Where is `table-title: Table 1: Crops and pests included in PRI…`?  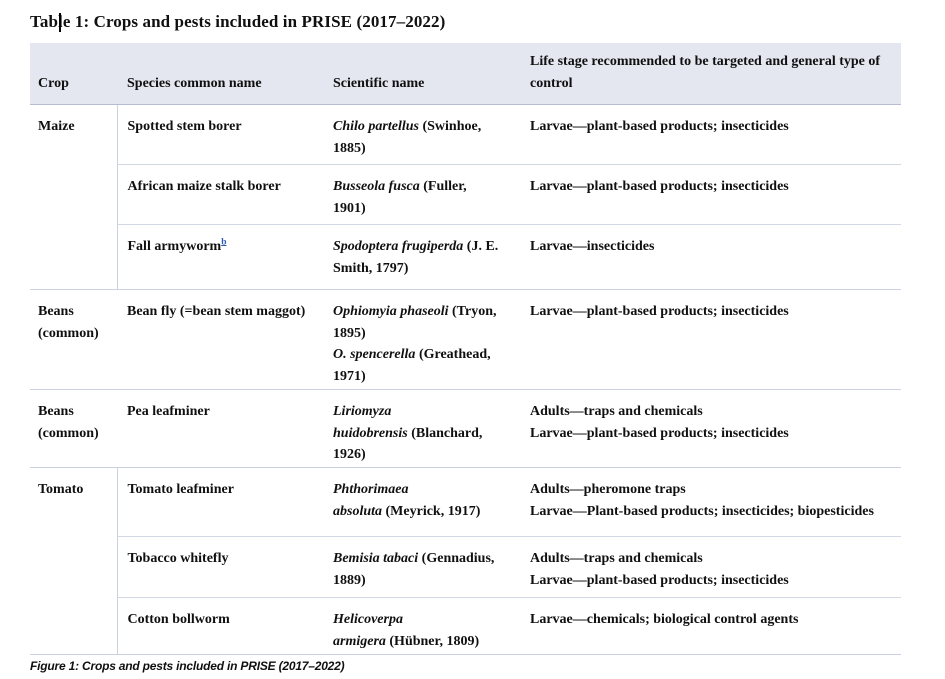
table-title: Table 1: Crops and pests included in PRI… is located at coordinates (467, 22).